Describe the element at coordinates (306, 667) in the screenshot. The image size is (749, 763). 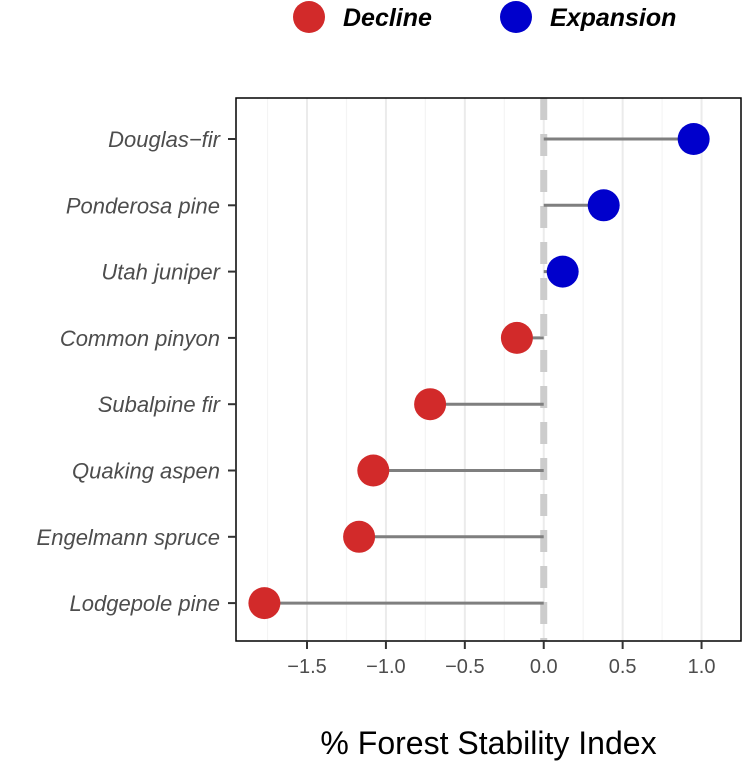
I see `x-tick-label: −1.5` at that location.